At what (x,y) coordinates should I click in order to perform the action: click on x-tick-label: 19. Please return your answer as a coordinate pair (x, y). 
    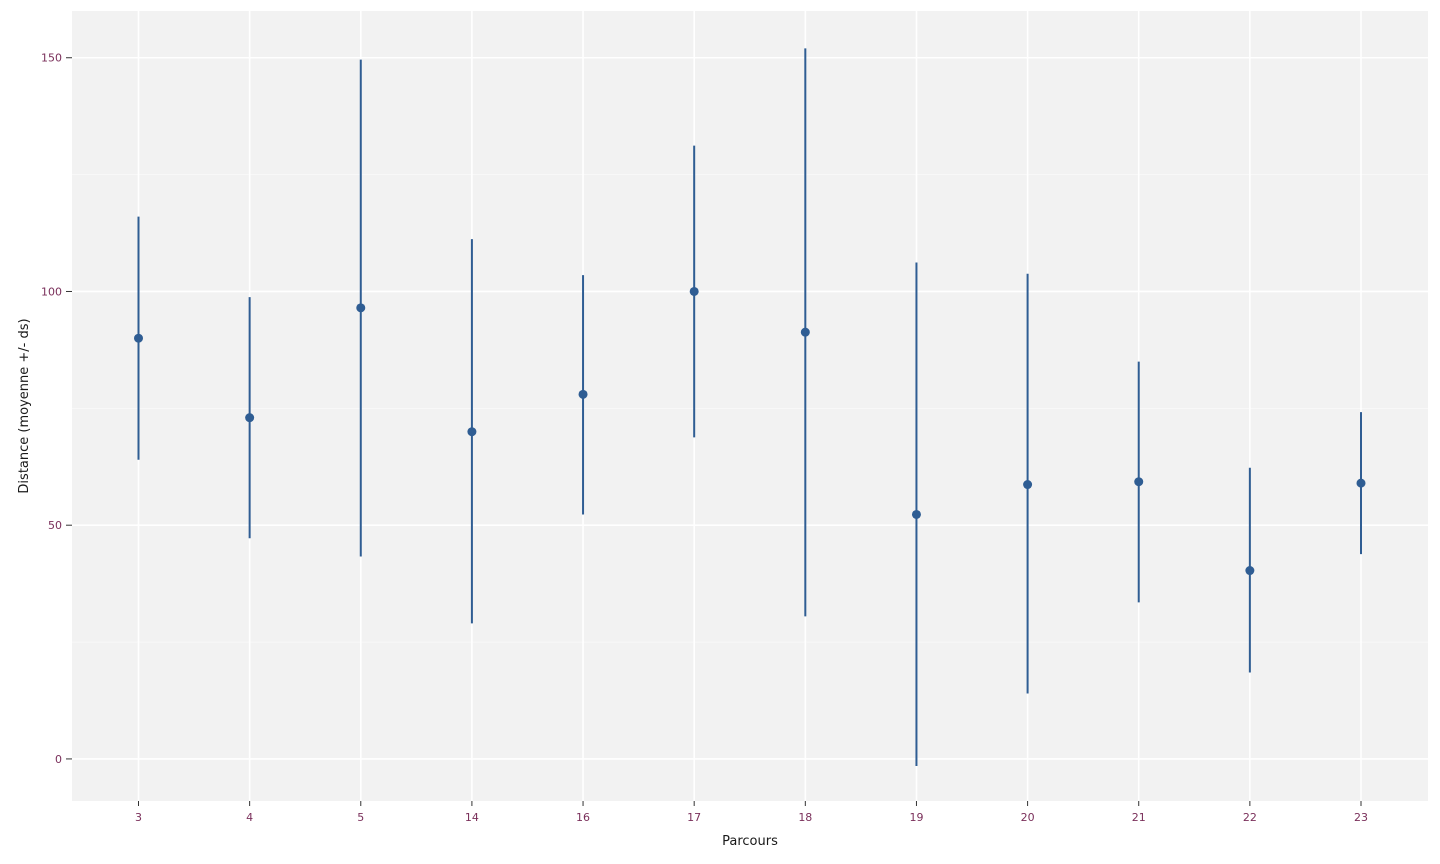
    Looking at the image, I should click on (916, 817).